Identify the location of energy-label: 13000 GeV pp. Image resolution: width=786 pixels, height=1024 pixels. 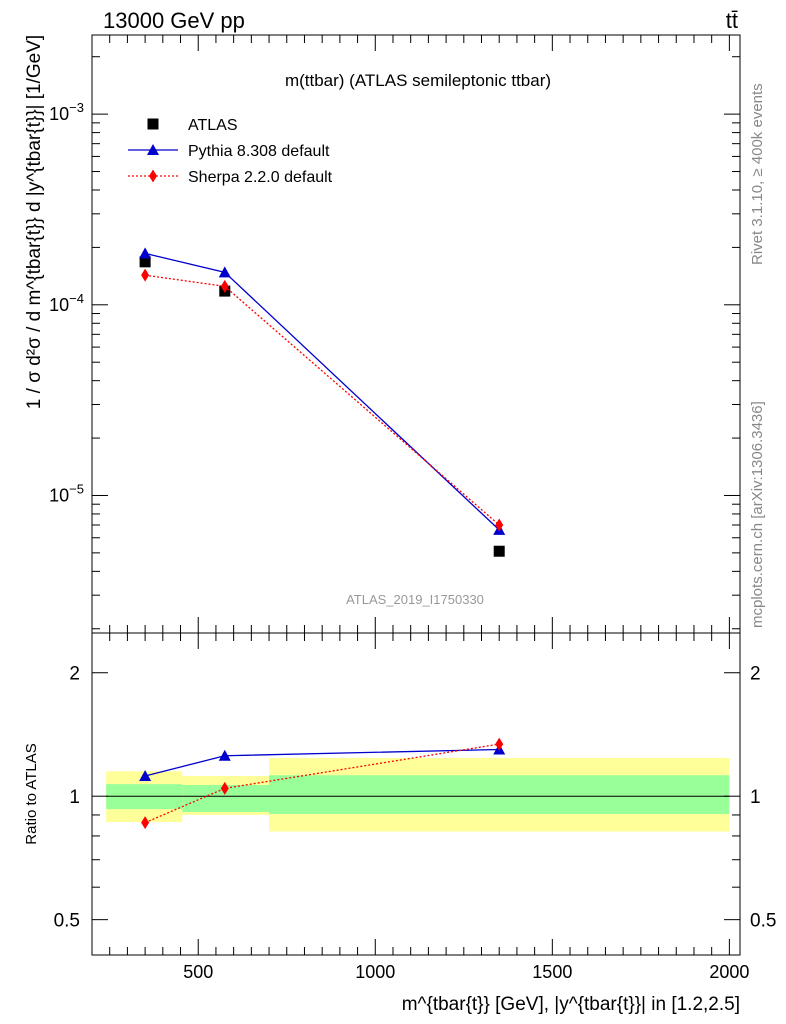
(174, 20).